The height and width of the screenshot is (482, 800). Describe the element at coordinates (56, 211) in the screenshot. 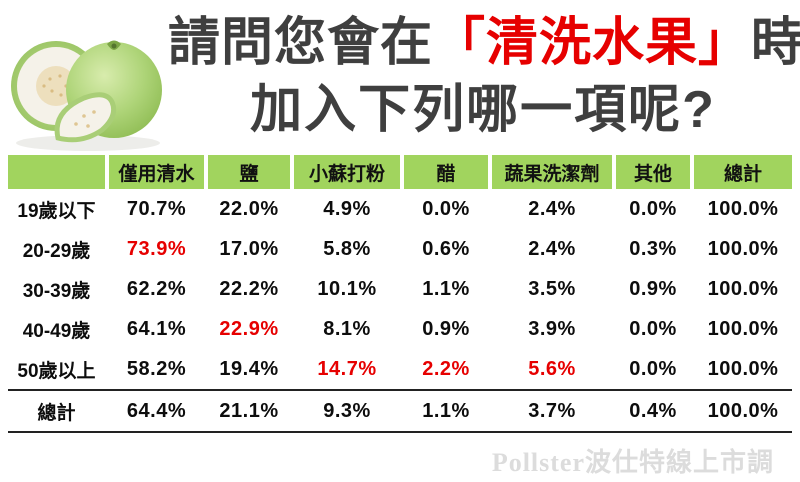

I see `row-label: 19歲以下` at that location.